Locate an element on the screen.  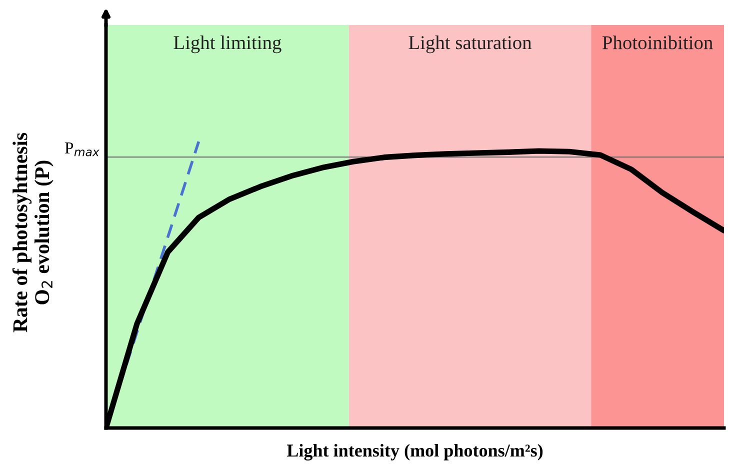
text: Light limiting is located at coordinates (228, 45).